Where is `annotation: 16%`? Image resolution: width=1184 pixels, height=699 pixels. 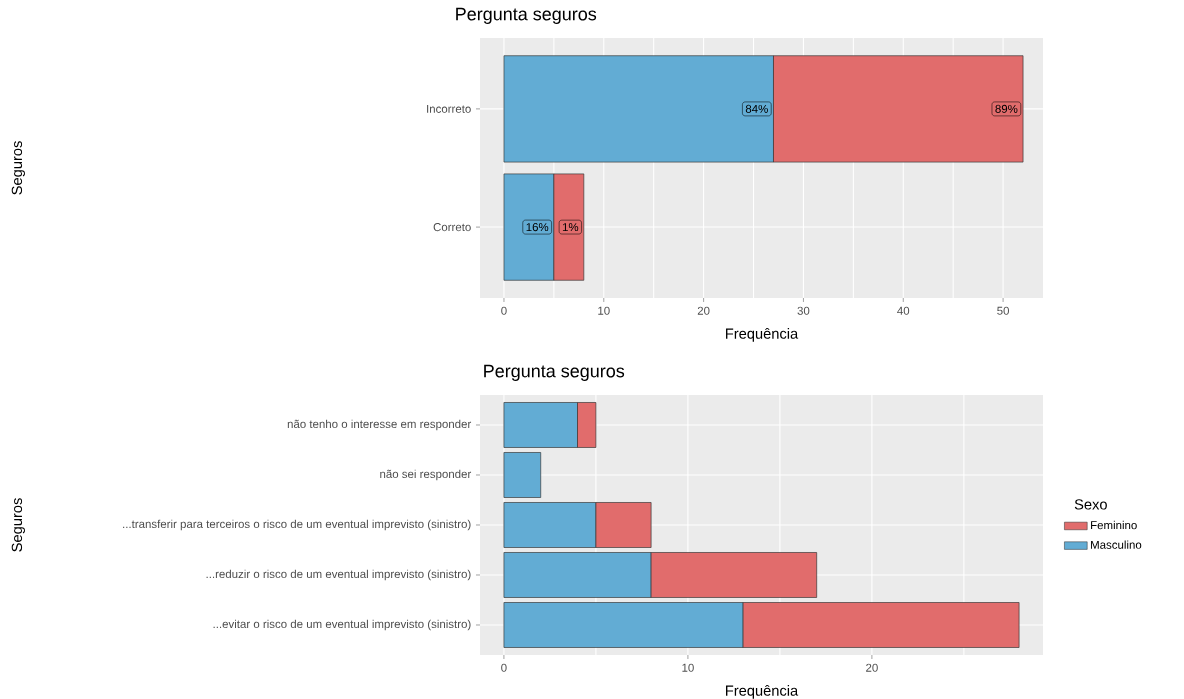
annotation: 16% is located at coordinates (537, 227).